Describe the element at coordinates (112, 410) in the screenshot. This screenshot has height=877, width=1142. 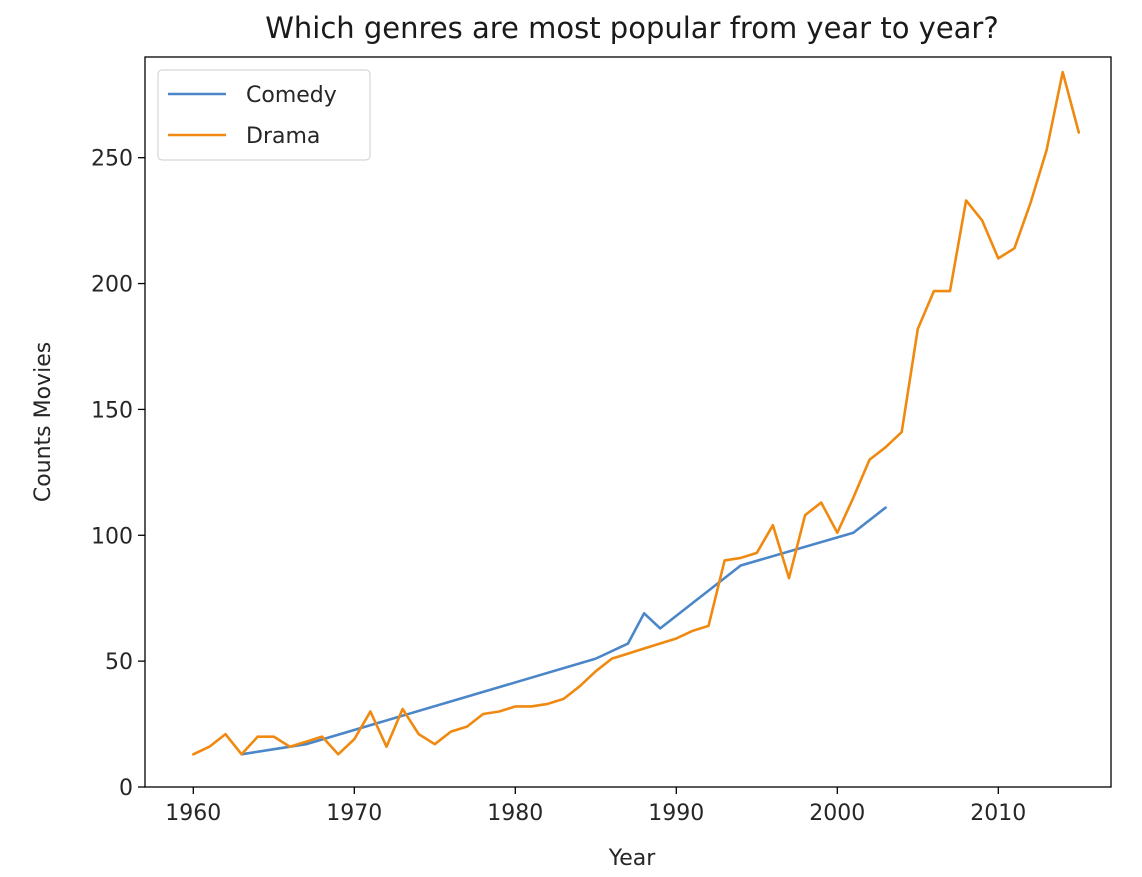
I see `y-tick-label: 150` at that location.